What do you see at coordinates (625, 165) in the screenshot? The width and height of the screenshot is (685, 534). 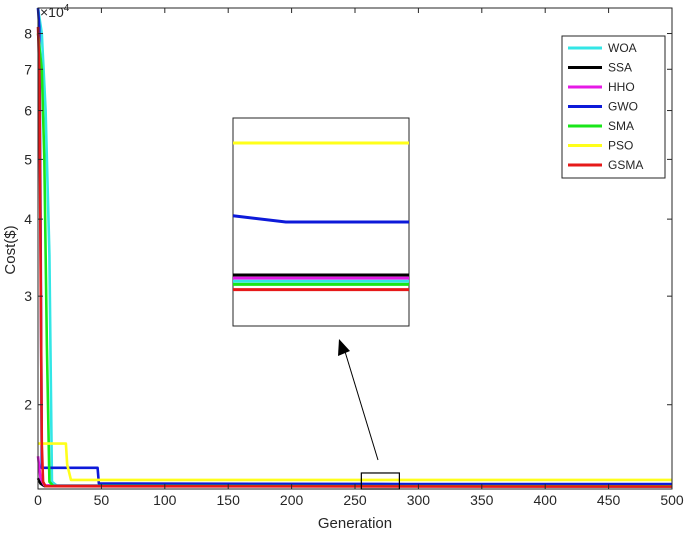 I see `legend-label-gsma: GSMA` at bounding box center [625, 165].